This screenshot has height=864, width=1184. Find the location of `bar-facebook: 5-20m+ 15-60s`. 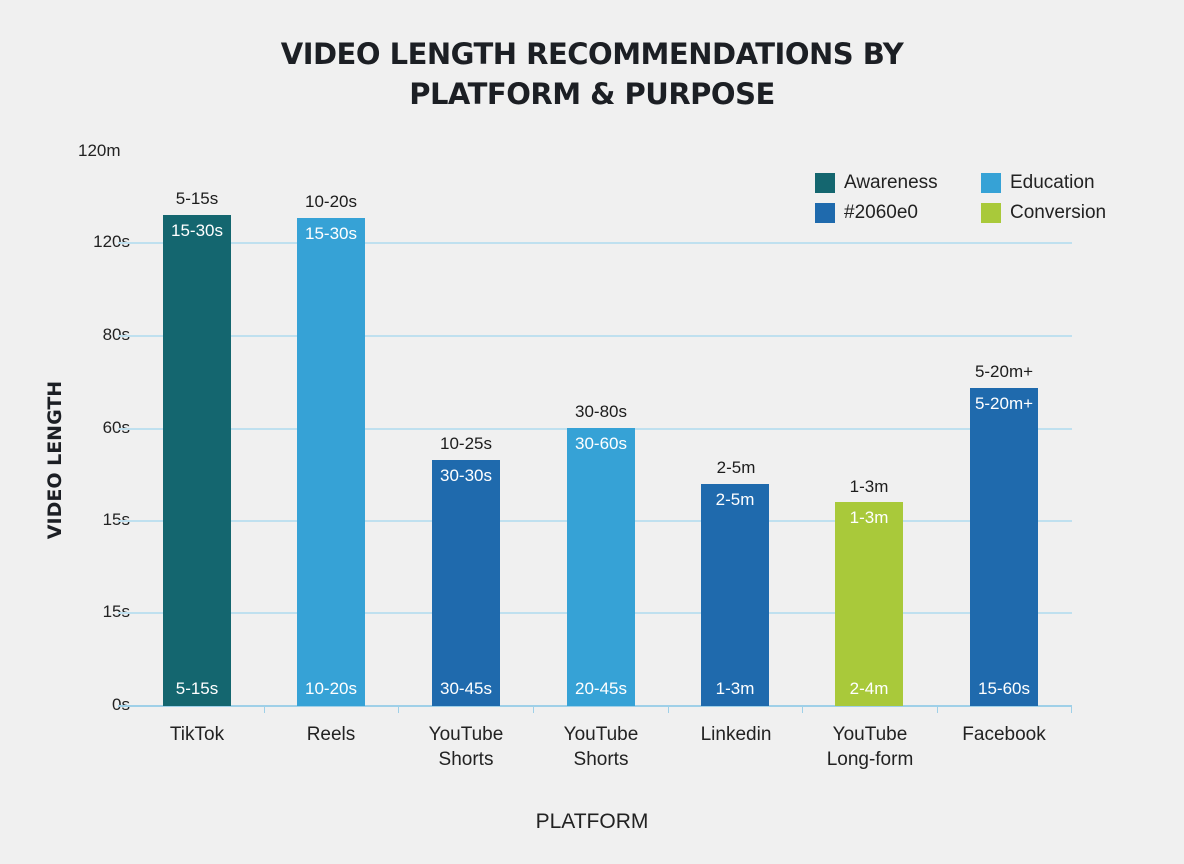

bar-facebook: 5-20m+ 15-60s is located at coordinates (1004, 547).